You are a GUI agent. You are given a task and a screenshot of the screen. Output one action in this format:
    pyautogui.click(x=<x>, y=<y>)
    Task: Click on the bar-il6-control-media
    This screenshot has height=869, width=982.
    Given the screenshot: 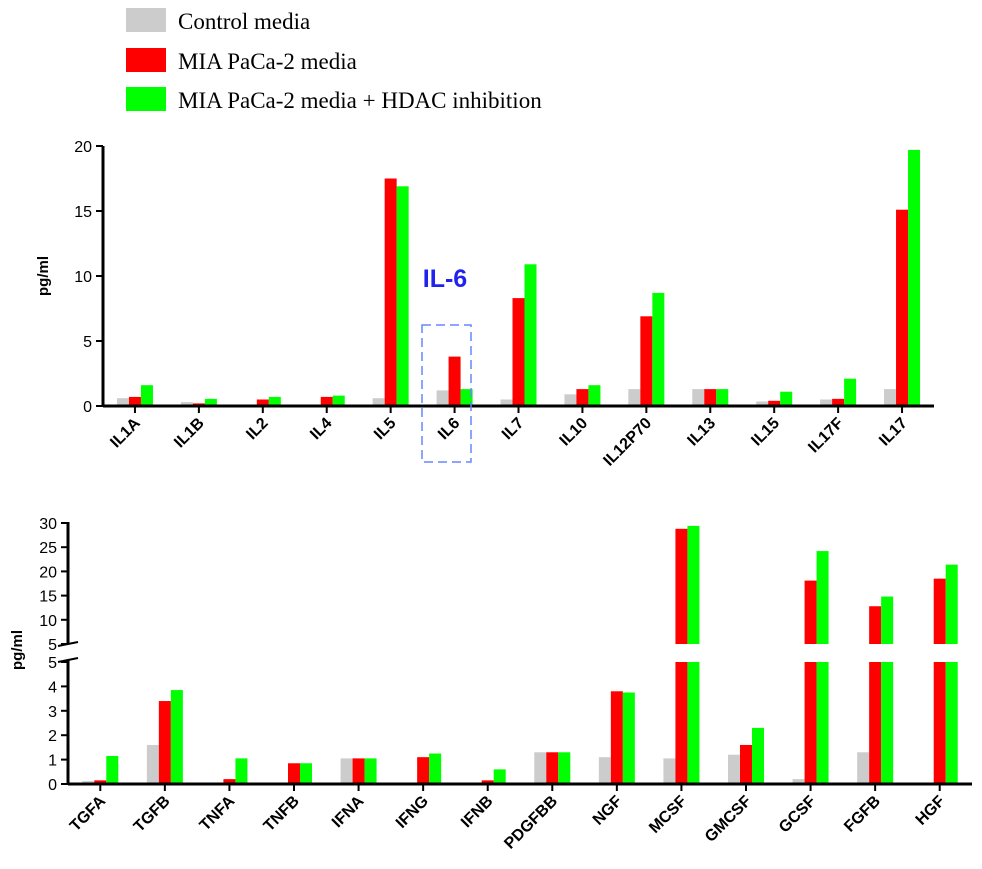 What is the action you would take?
    pyautogui.click(x=442, y=398)
    